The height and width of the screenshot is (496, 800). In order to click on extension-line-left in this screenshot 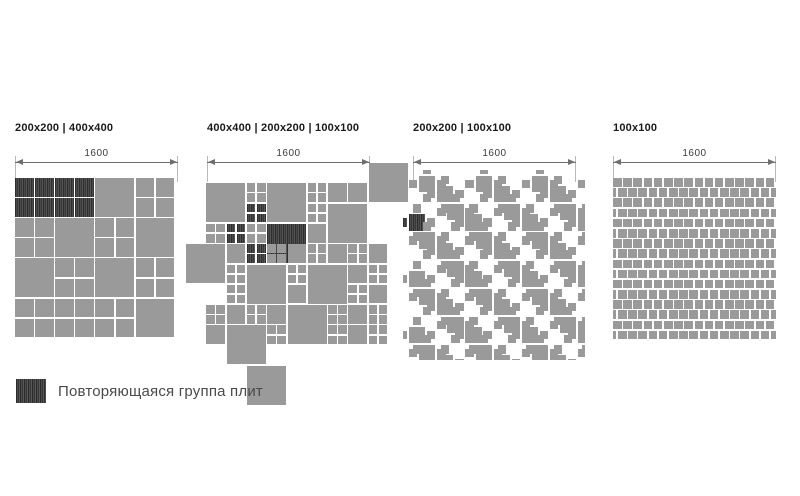, I will do `click(207, 169)`.